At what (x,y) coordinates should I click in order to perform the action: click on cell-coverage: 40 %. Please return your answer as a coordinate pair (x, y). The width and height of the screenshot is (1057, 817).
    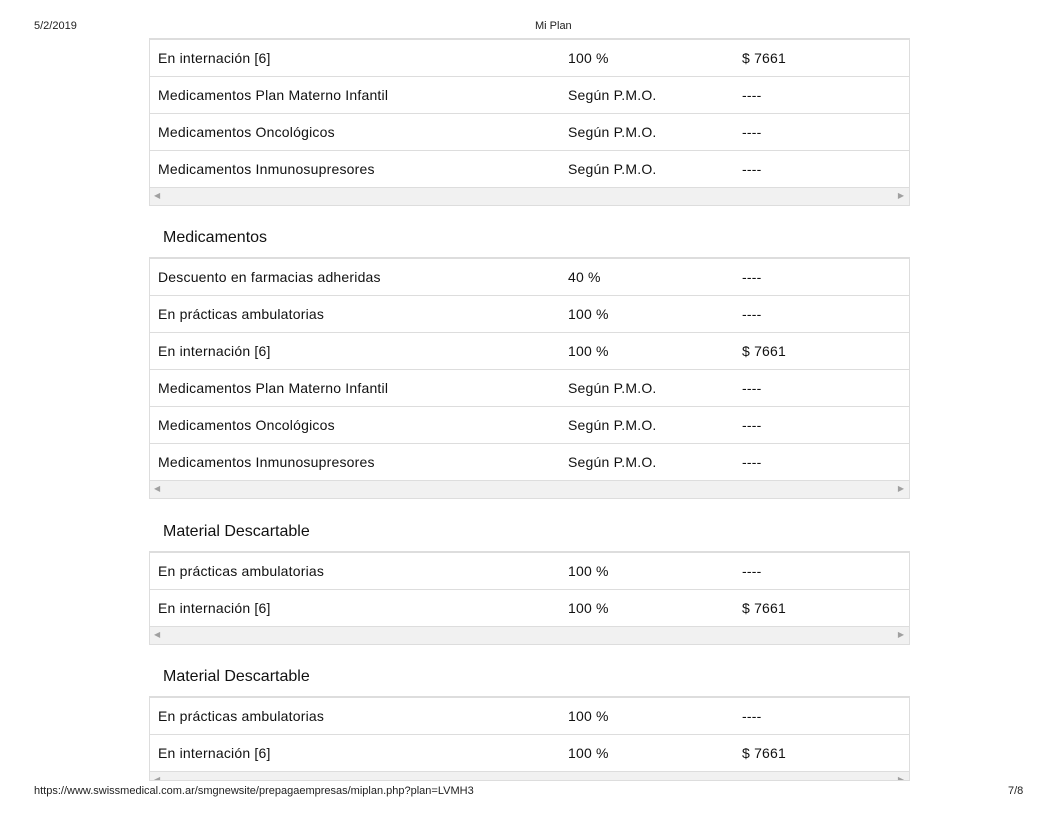
    Looking at the image, I should click on (584, 277).